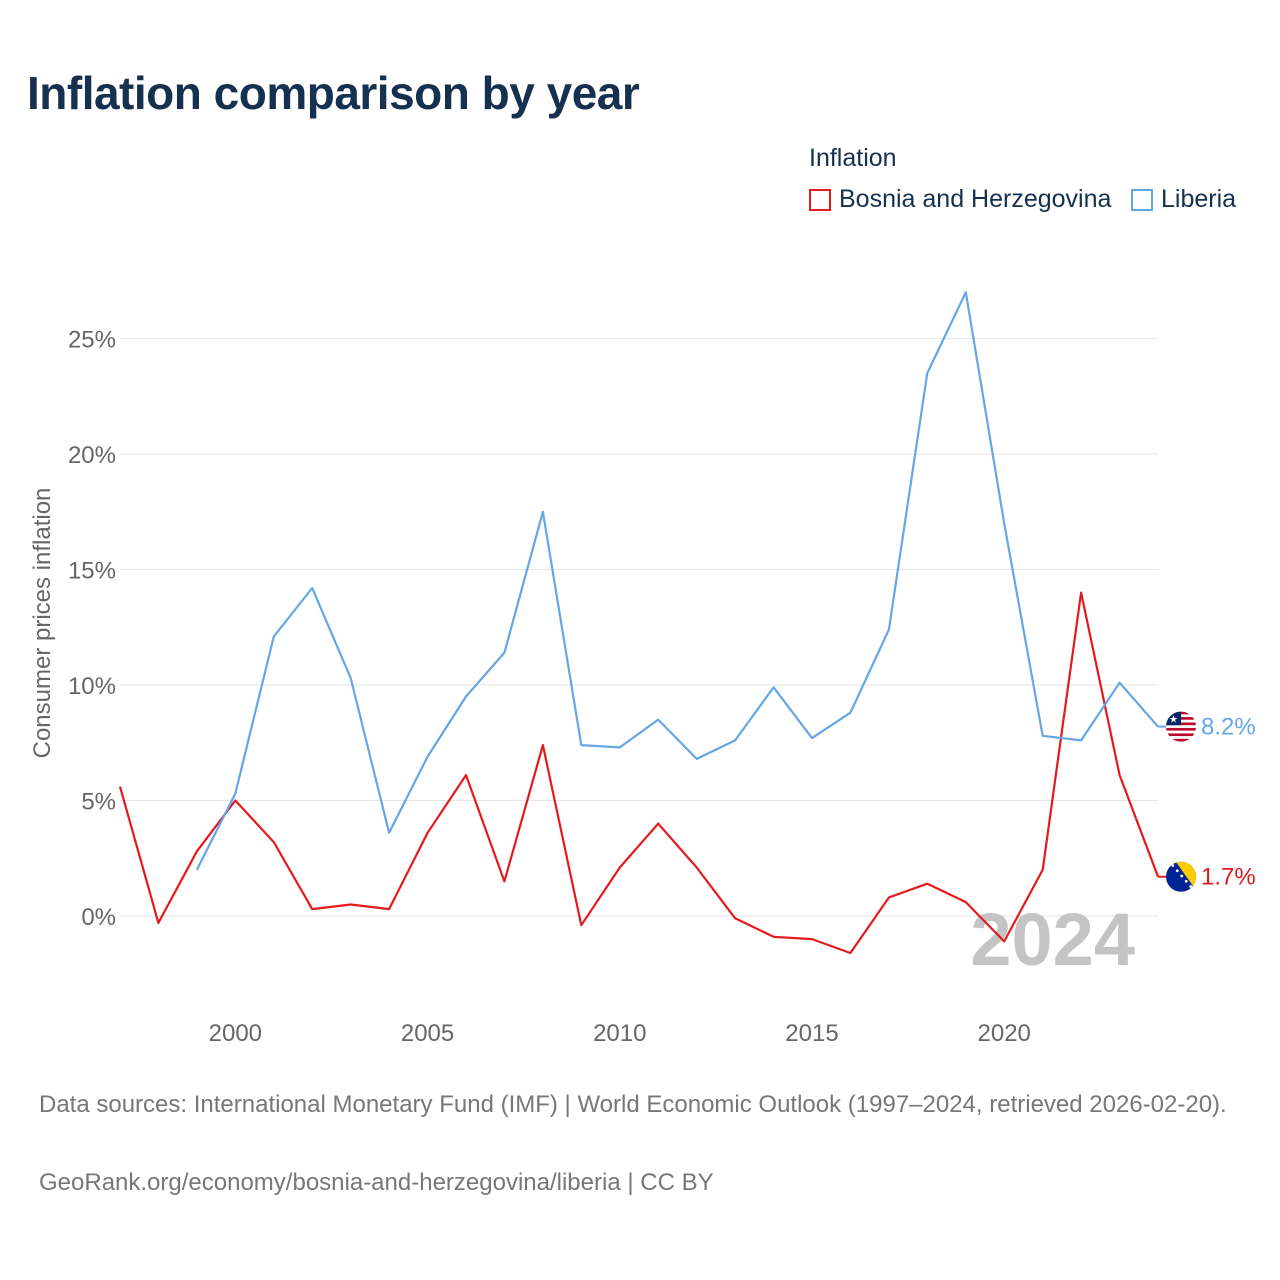  Describe the element at coordinates (975, 199) in the screenshot. I see `legend-label-bosnia: Bosnia and Herzegovina` at that location.